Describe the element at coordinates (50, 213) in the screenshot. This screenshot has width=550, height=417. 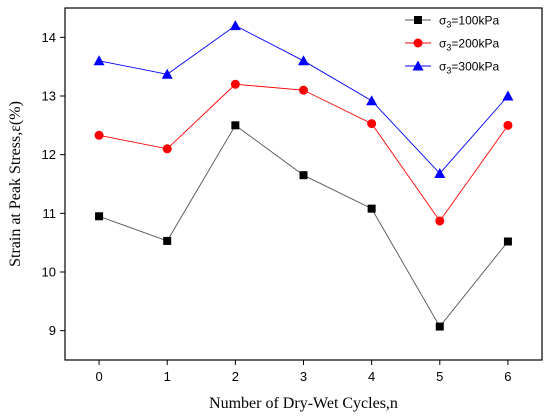
I see `y-tick-label: 11` at that location.